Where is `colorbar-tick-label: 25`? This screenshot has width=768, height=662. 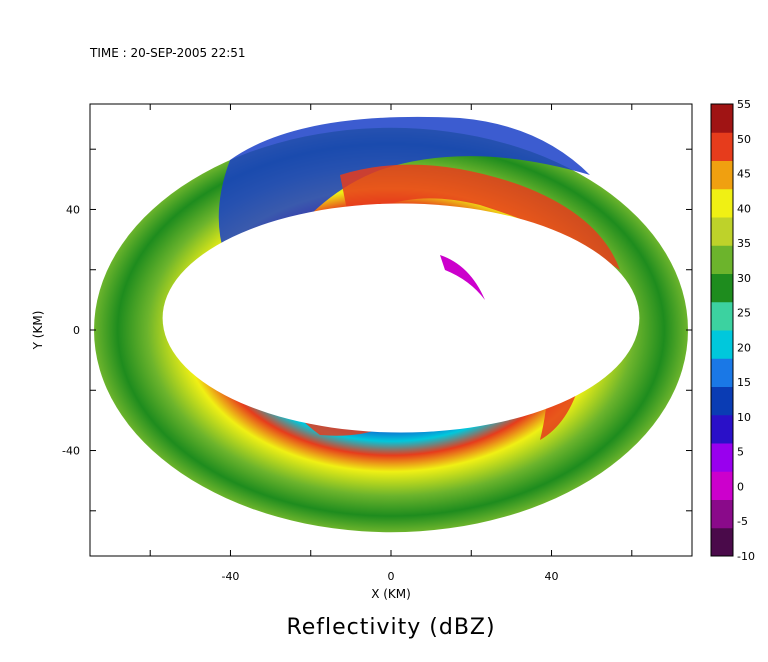 colorbar-tick-label: 25 is located at coordinates (744, 313).